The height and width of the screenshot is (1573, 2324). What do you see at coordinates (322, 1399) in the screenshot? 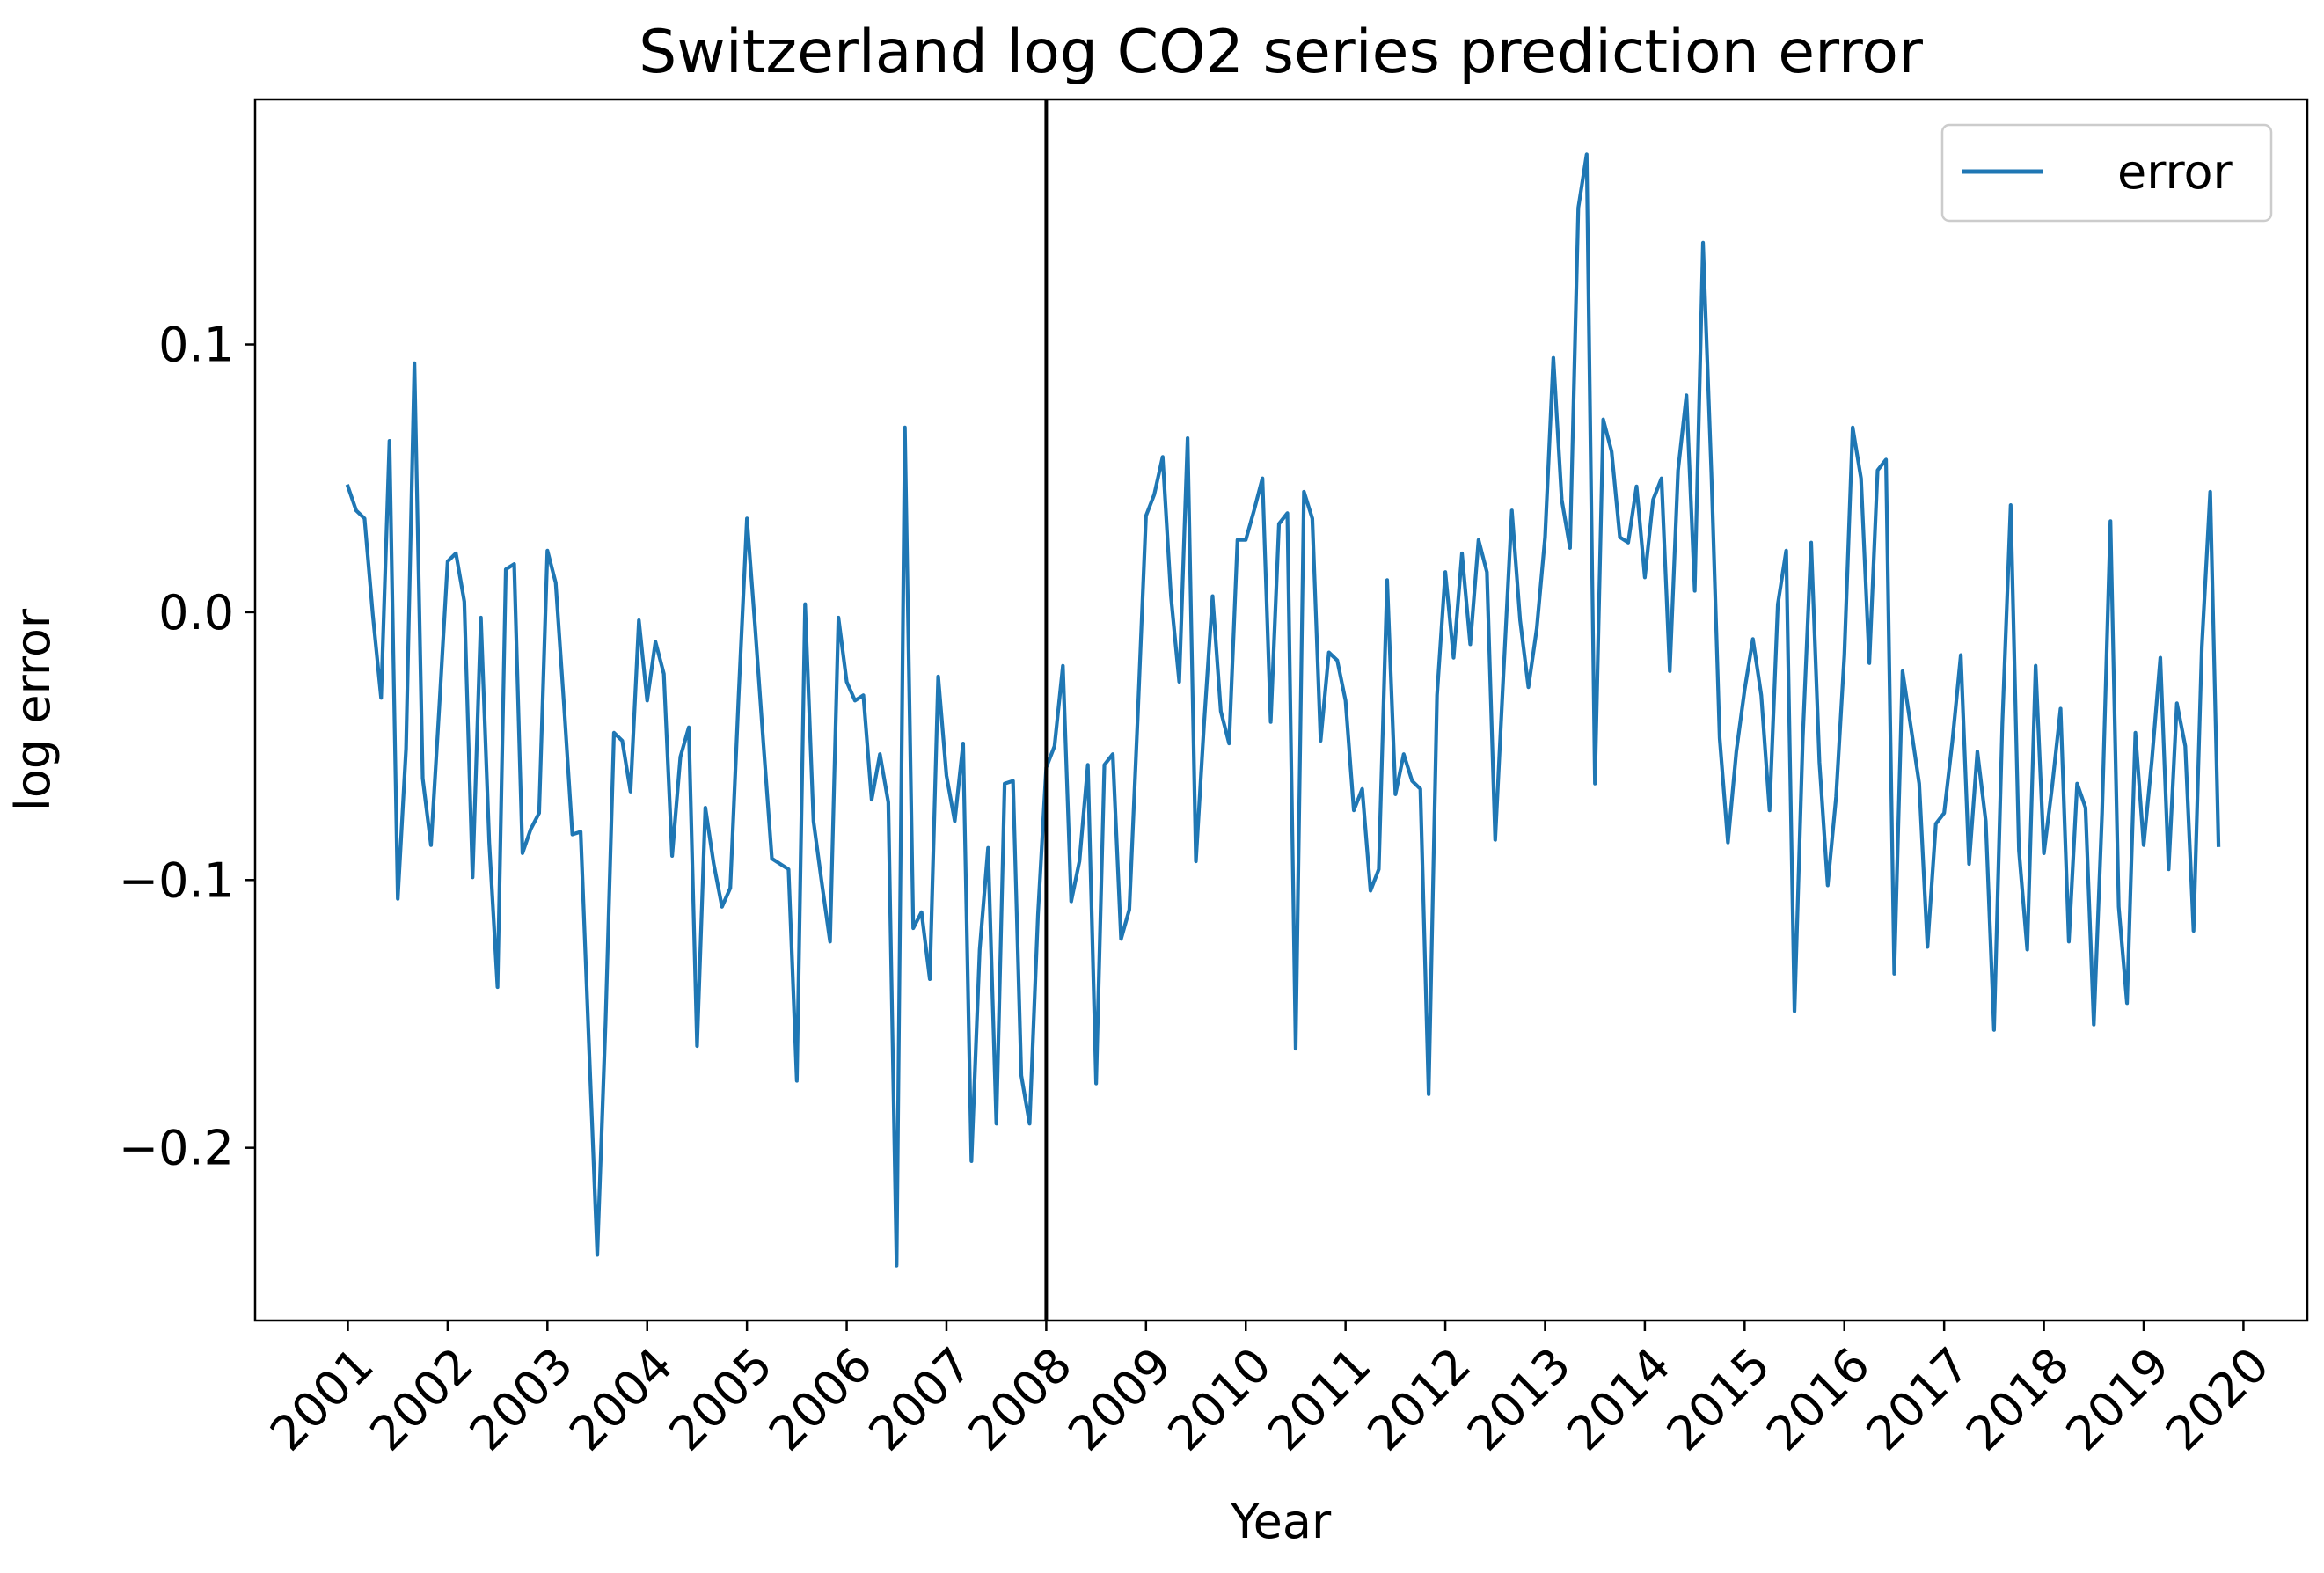
I see `x-tick-label: 2001` at bounding box center [322, 1399].